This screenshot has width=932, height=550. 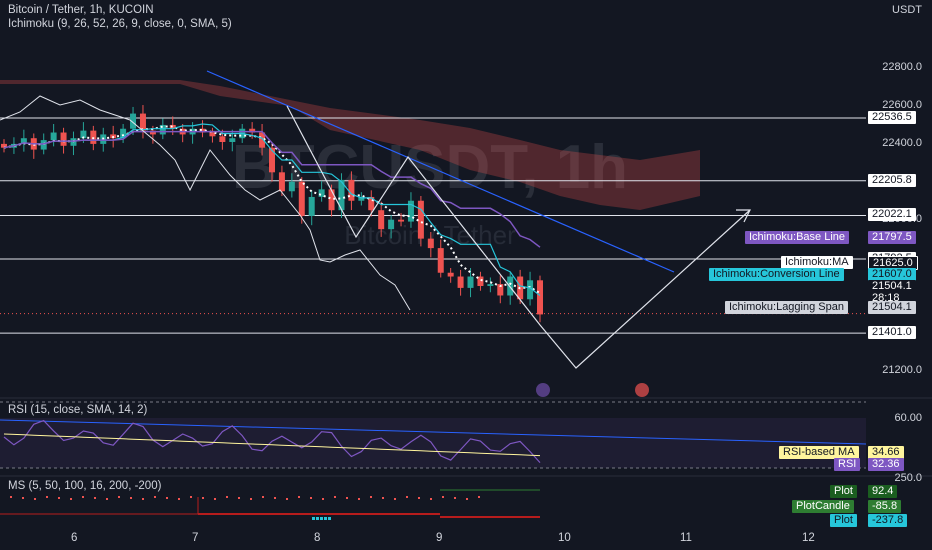 What do you see at coordinates (902, 67) in the screenshot?
I see `price-tick-label: 22800.0` at bounding box center [902, 67].